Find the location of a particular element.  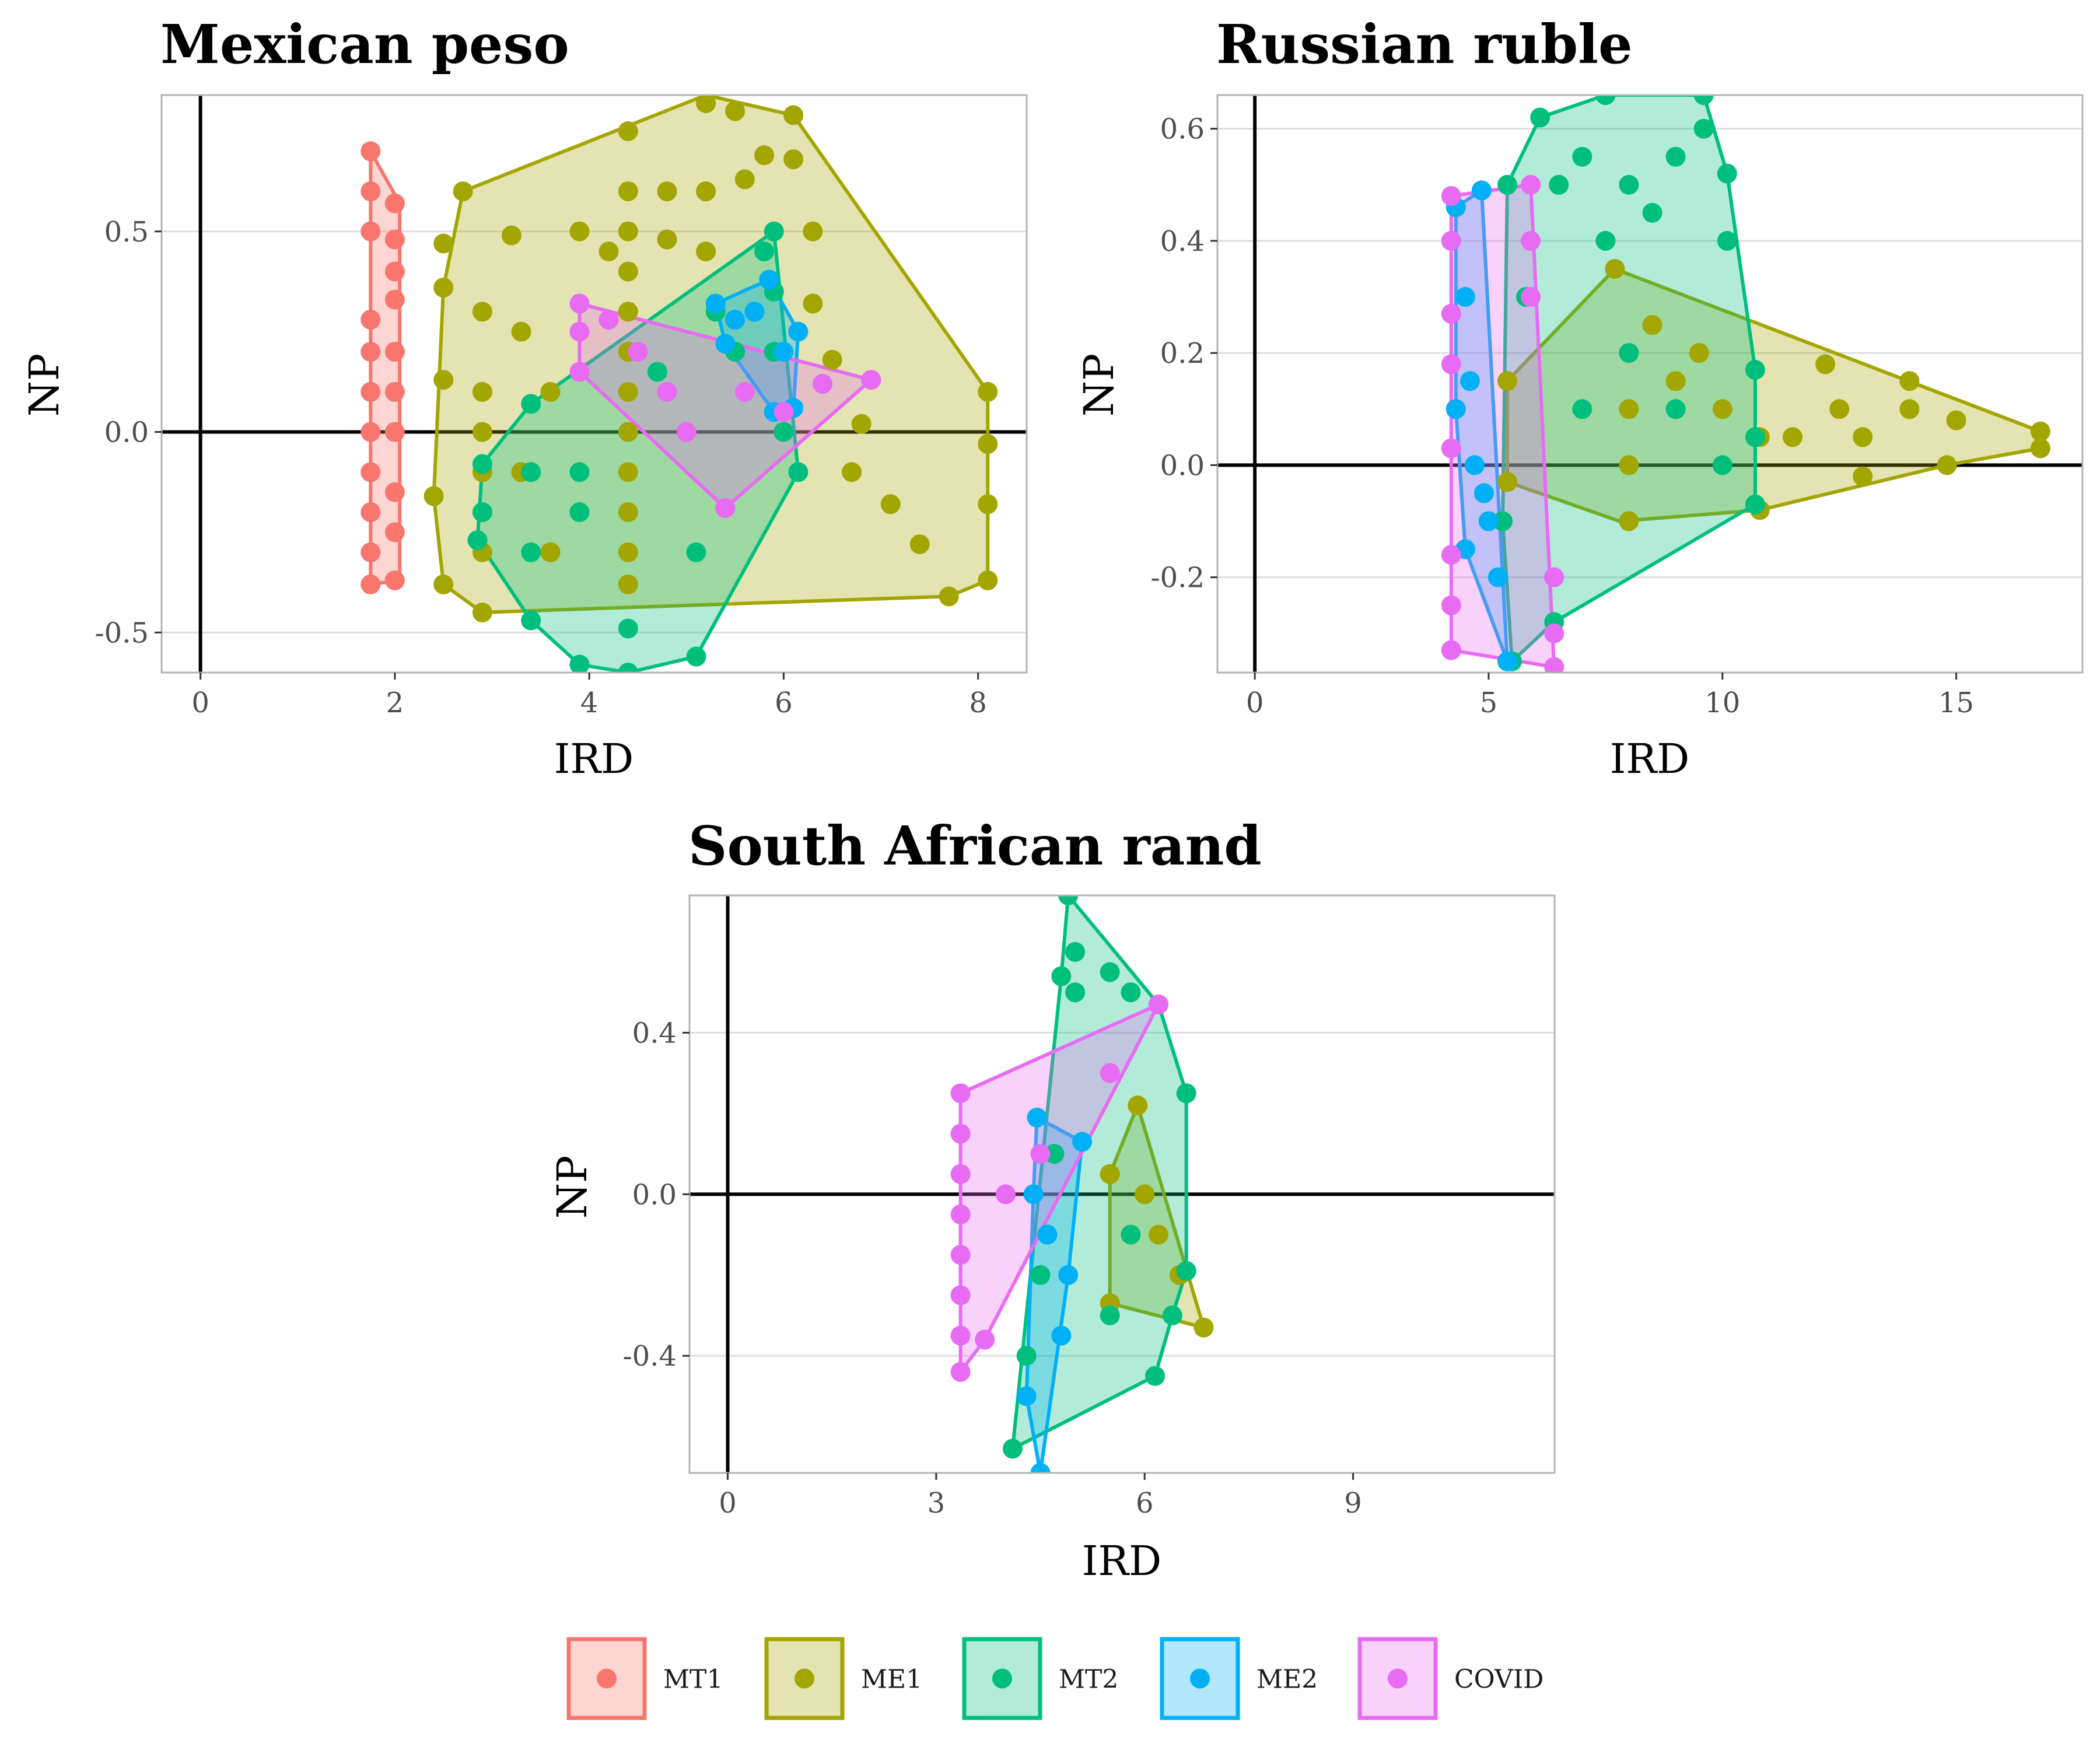

x-tick-label: 15 is located at coordinates (1956, 703).